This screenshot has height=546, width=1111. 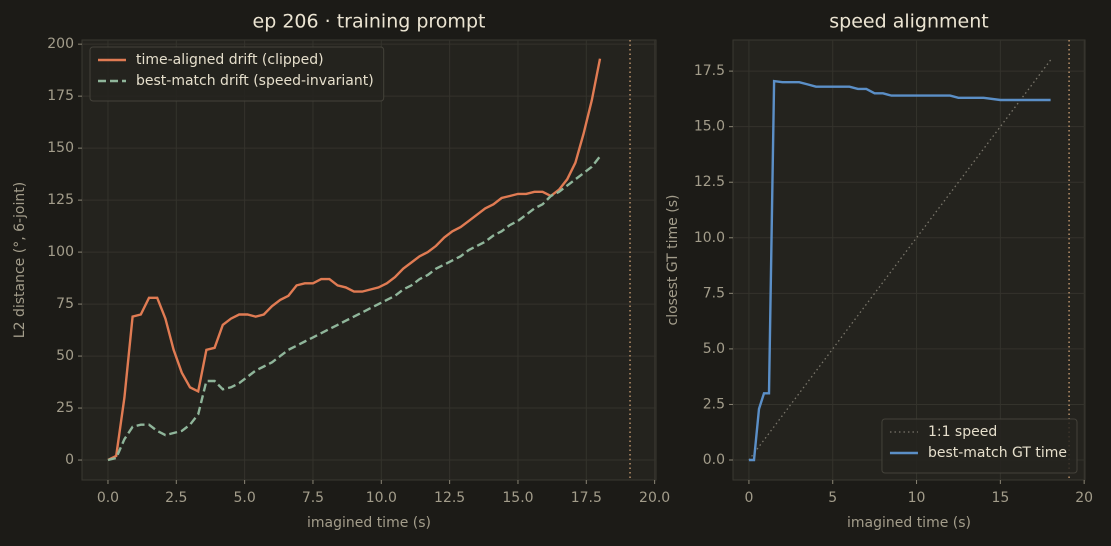 I want to click on y-axis-label: L2 distance (°, 6-joint), so click(x=20, y=260).